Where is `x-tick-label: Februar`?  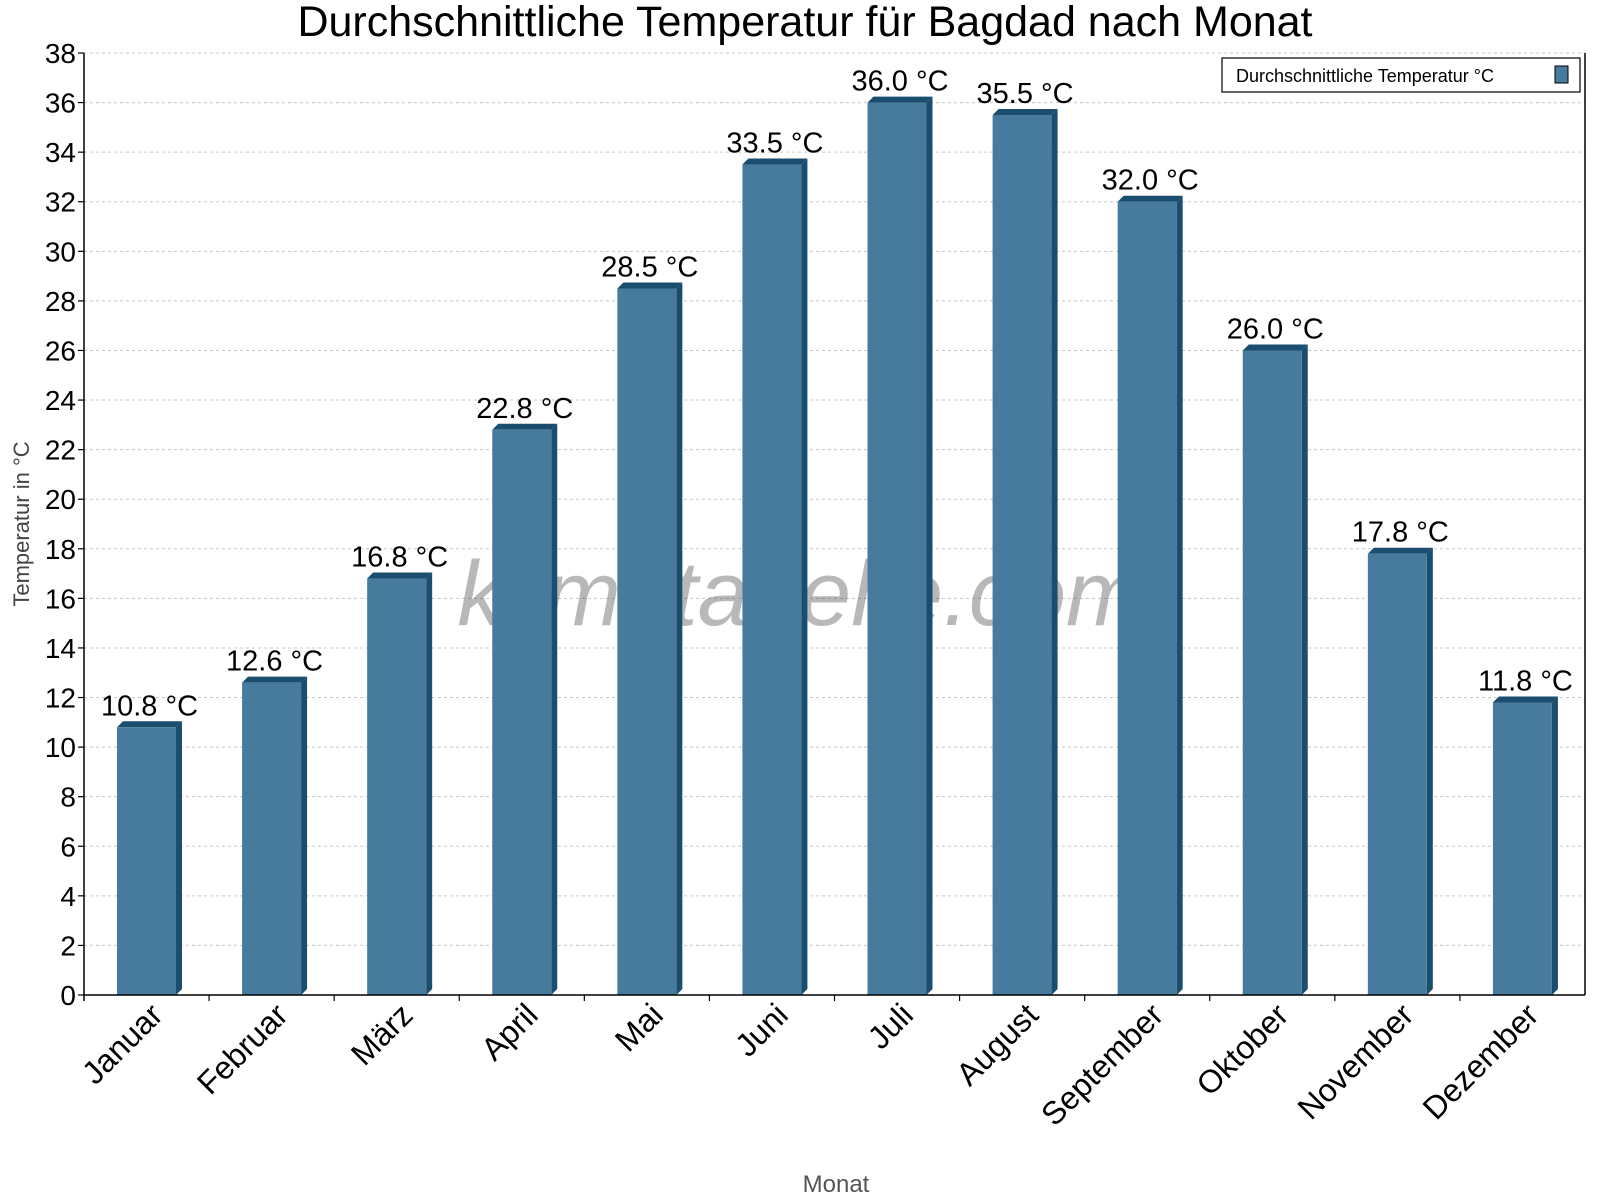
x-tick-label: Februar is located at coordinates (242, 1048).